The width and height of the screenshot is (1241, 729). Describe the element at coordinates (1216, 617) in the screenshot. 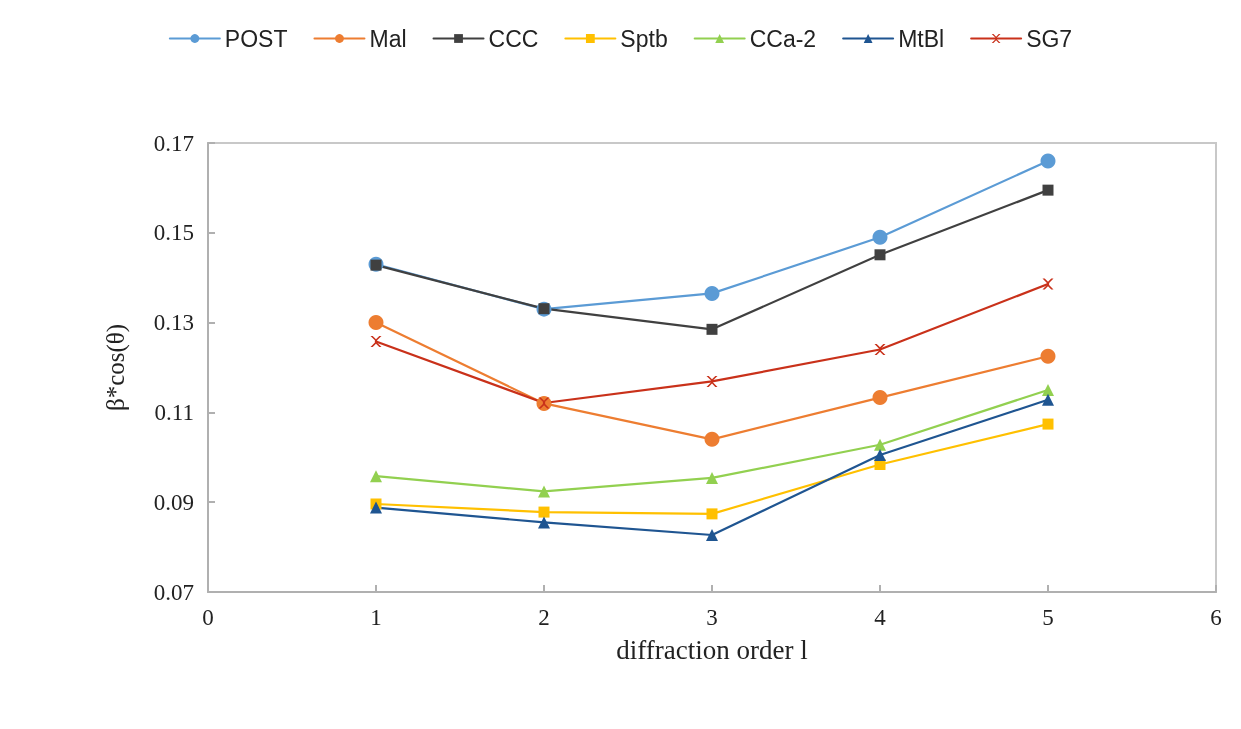

I see `x-tick-label: 6` at that location.